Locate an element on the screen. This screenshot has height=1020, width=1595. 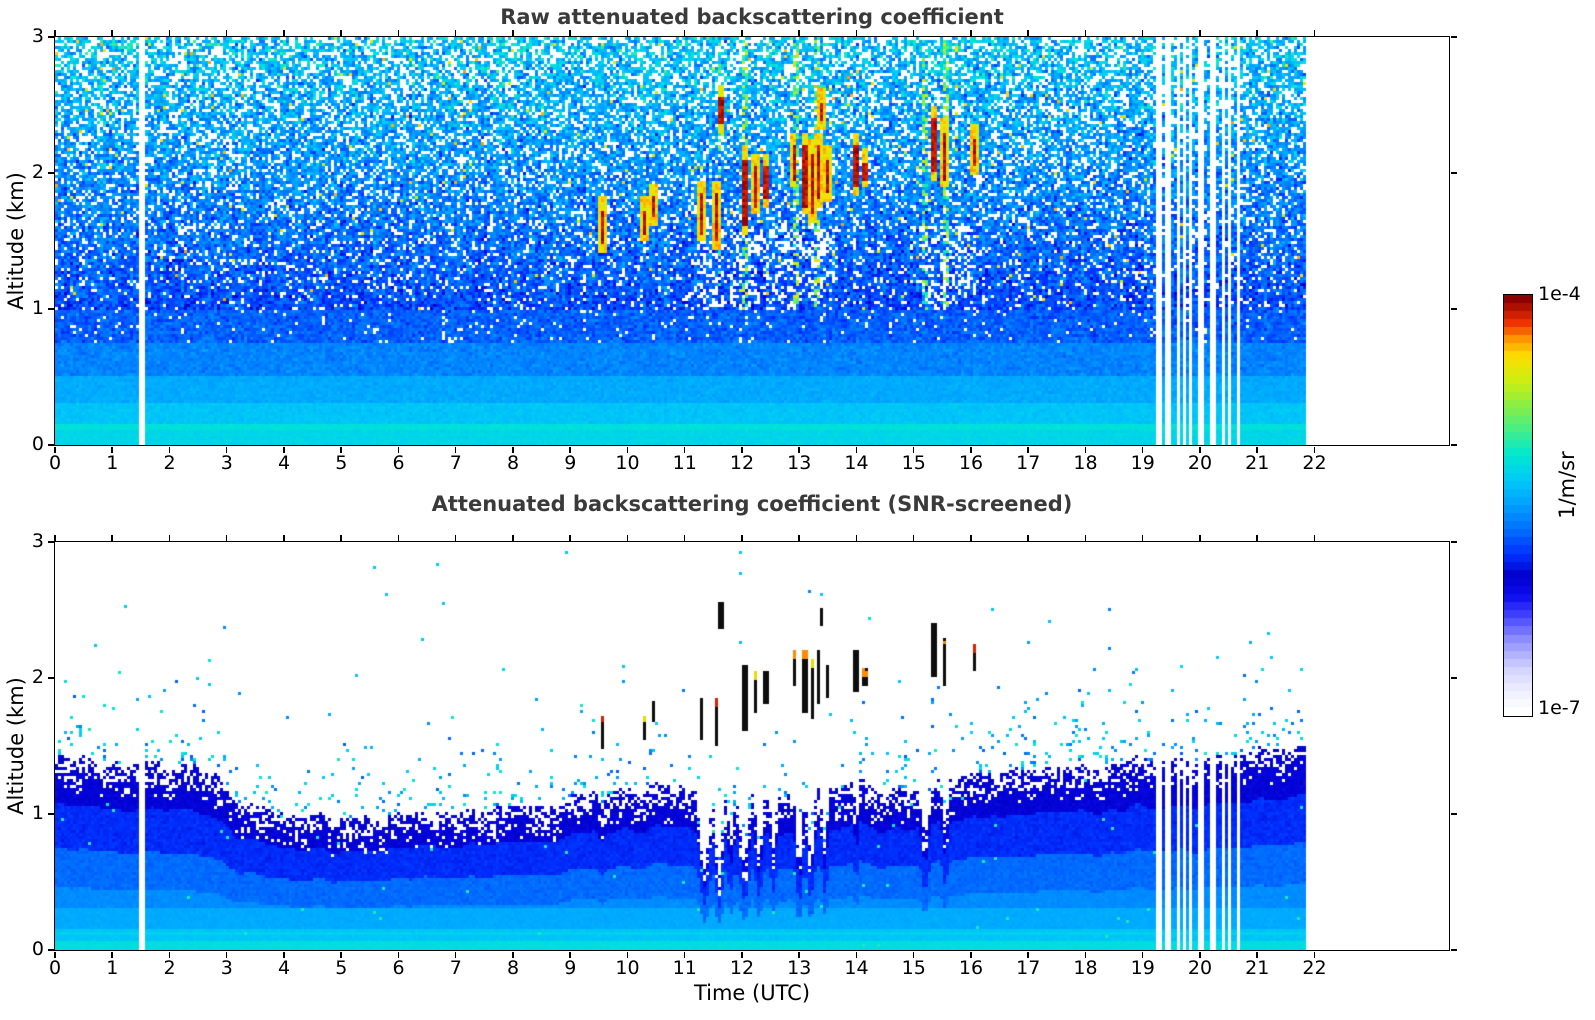
x-tick-label: 6 is located at coordinates (398, 463).